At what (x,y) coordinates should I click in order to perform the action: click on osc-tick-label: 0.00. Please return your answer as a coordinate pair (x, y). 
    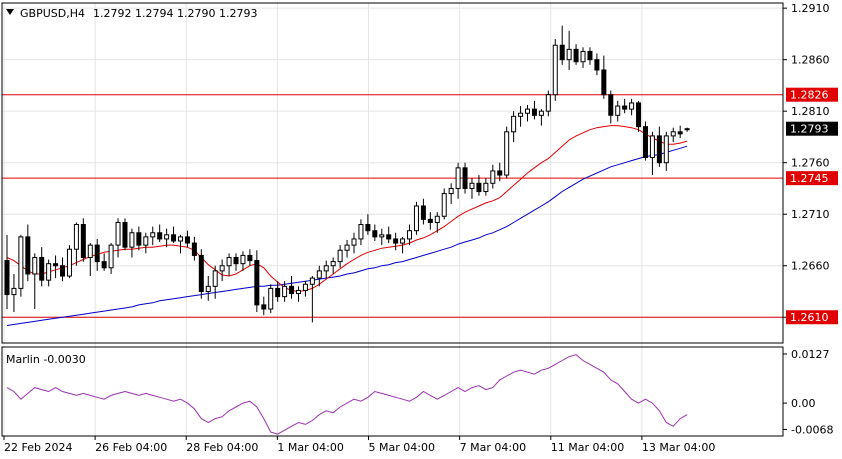
    Looking at the image, I should click on (803, 403).